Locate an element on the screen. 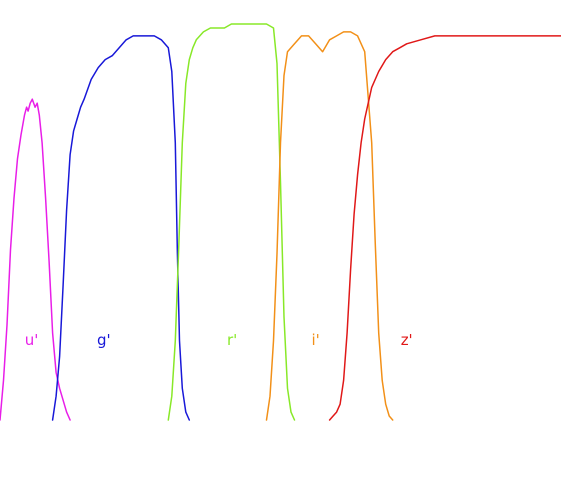 This screenshot has width=561, height=480. band-label-r: r' is located at coordinates (232, 340).